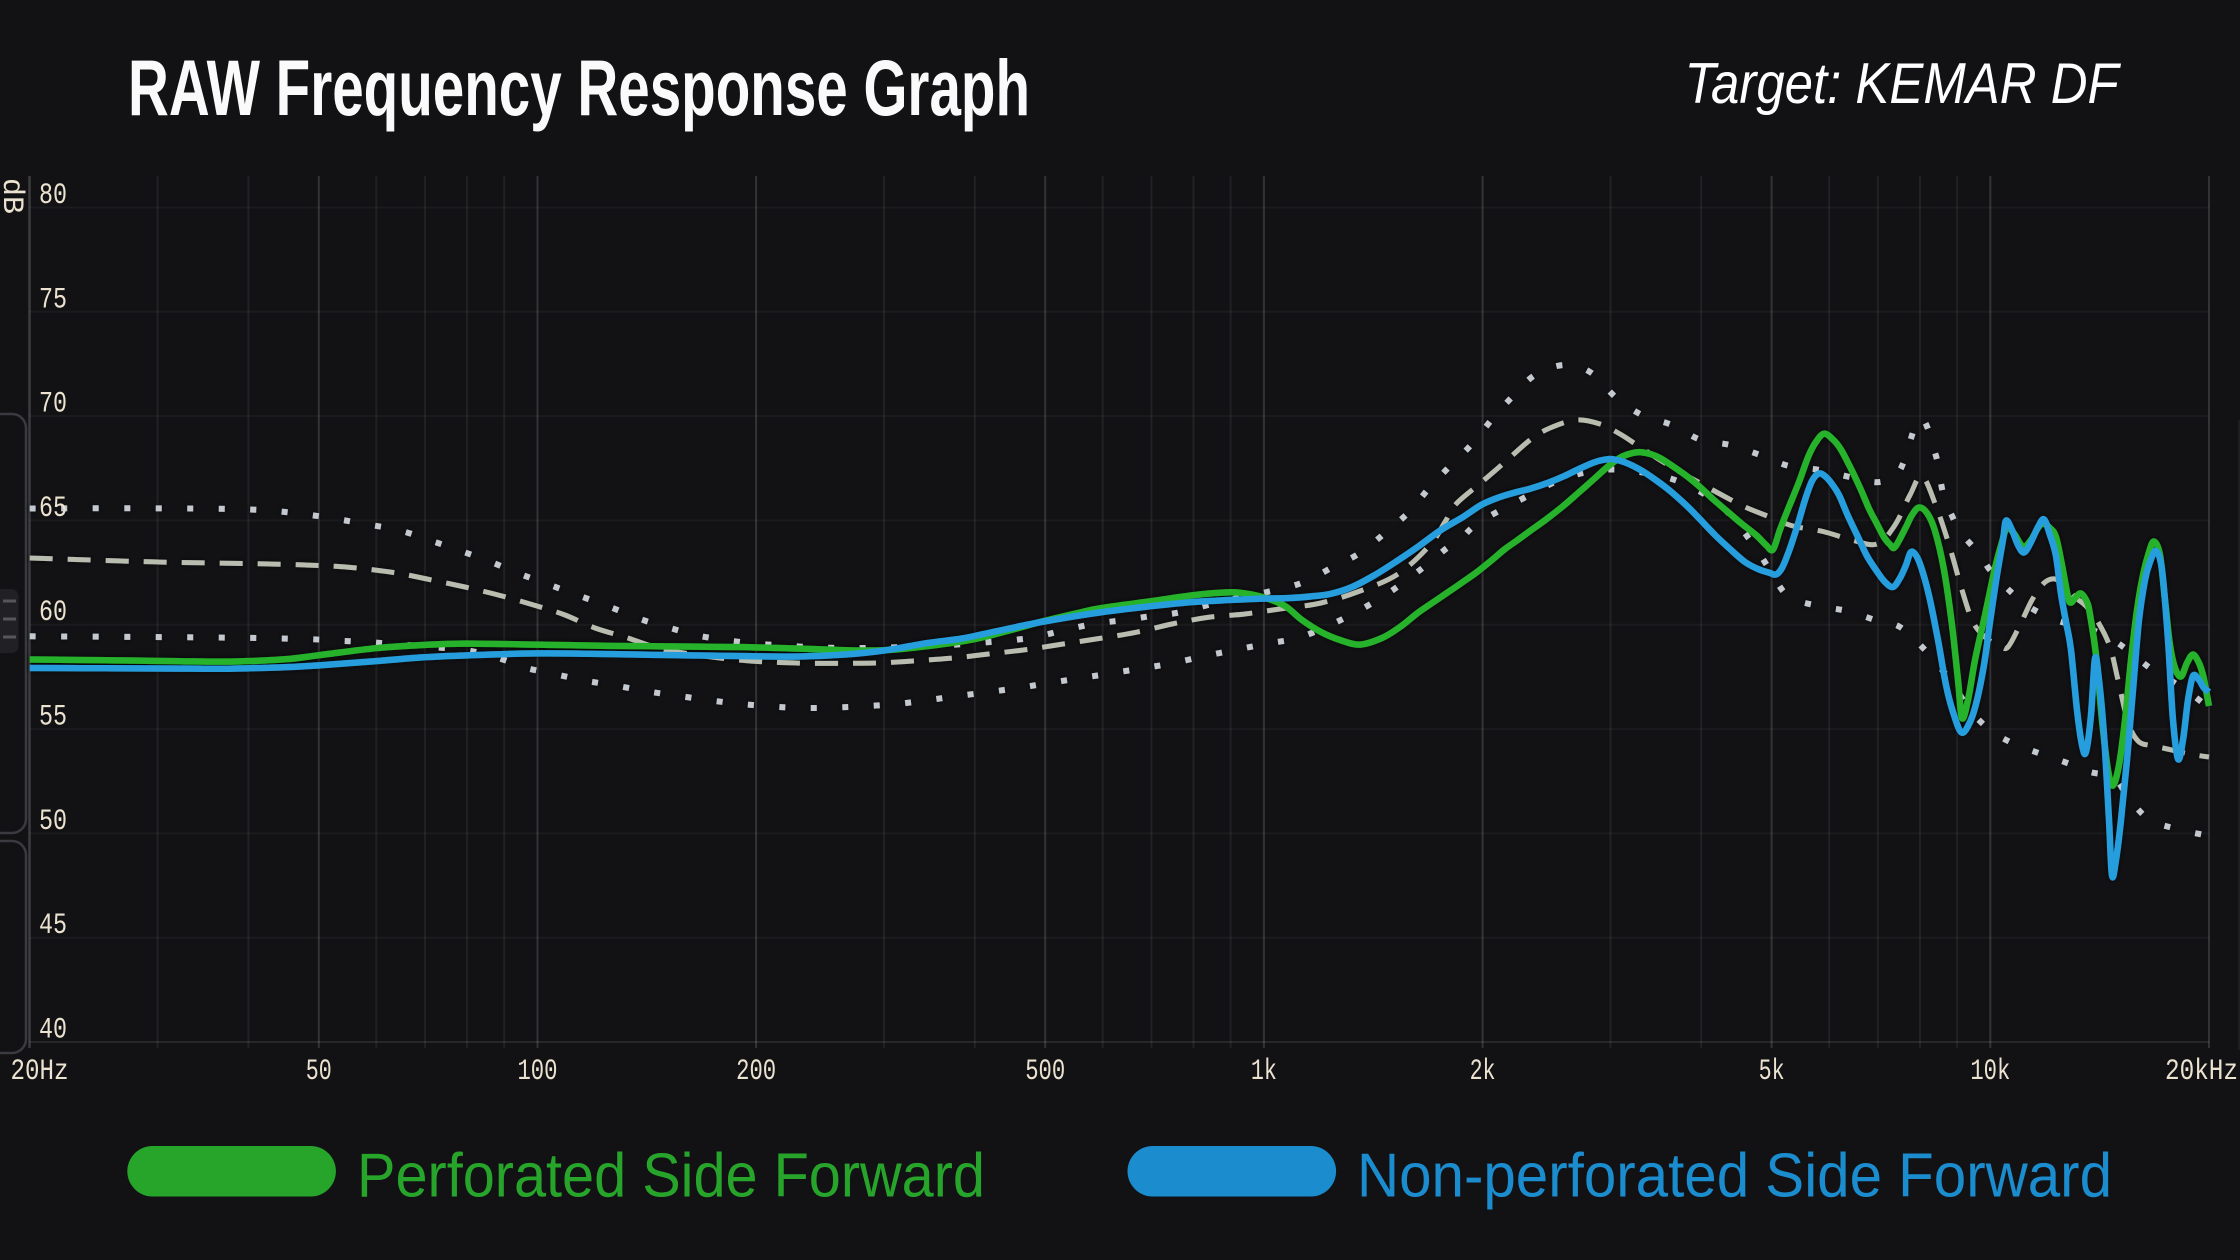  What do you see at coordinates (53, 1031) in the screenshot?
I see `svg-text: 40` at bounding box center [53, 1031].